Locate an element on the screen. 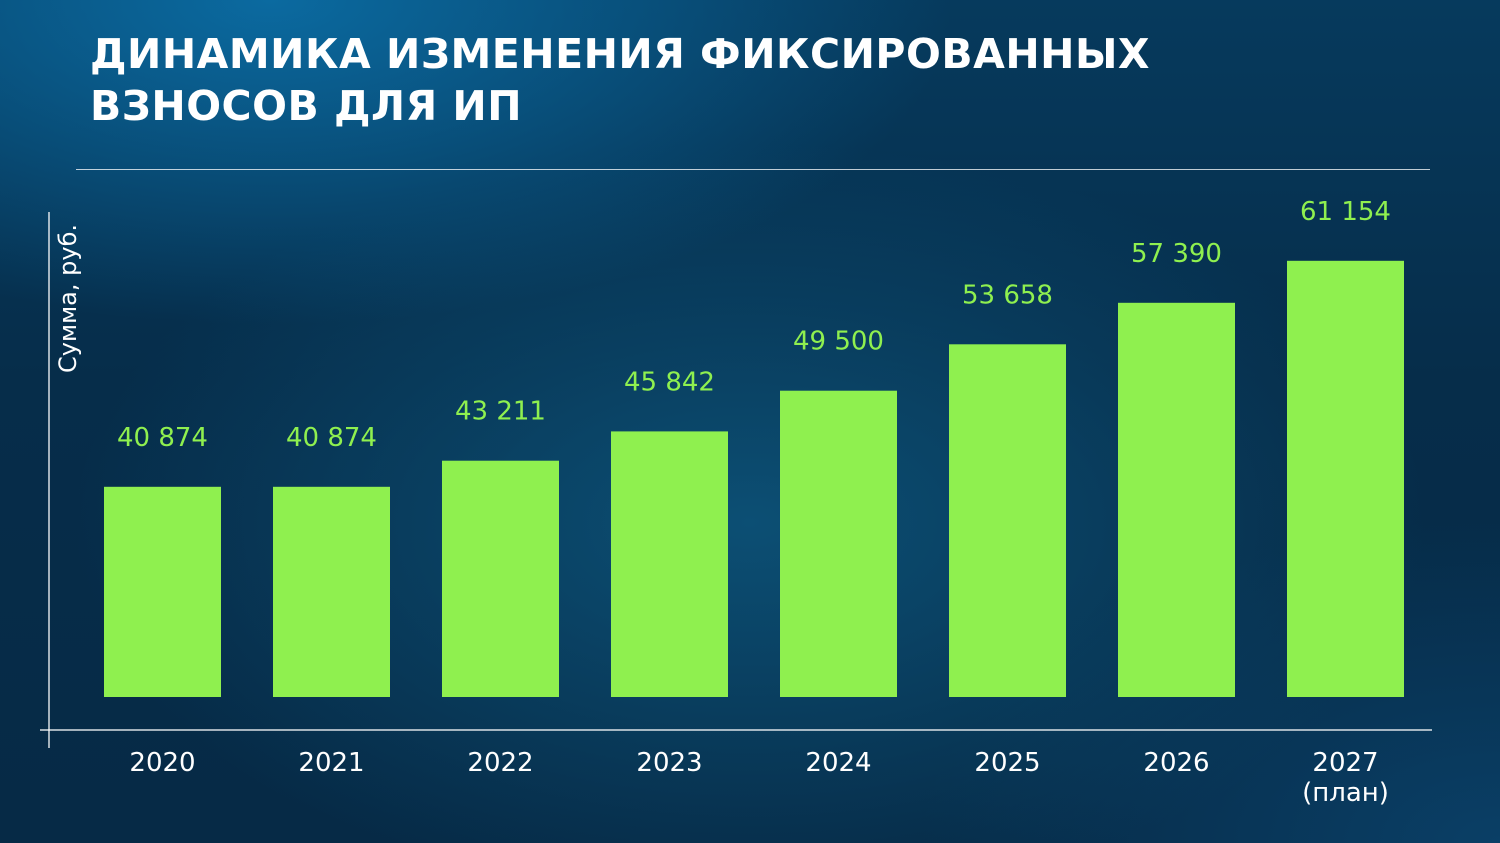 This screenshot has height=843, width=1500. bar-2025 is located at coordinates (1007, 520).